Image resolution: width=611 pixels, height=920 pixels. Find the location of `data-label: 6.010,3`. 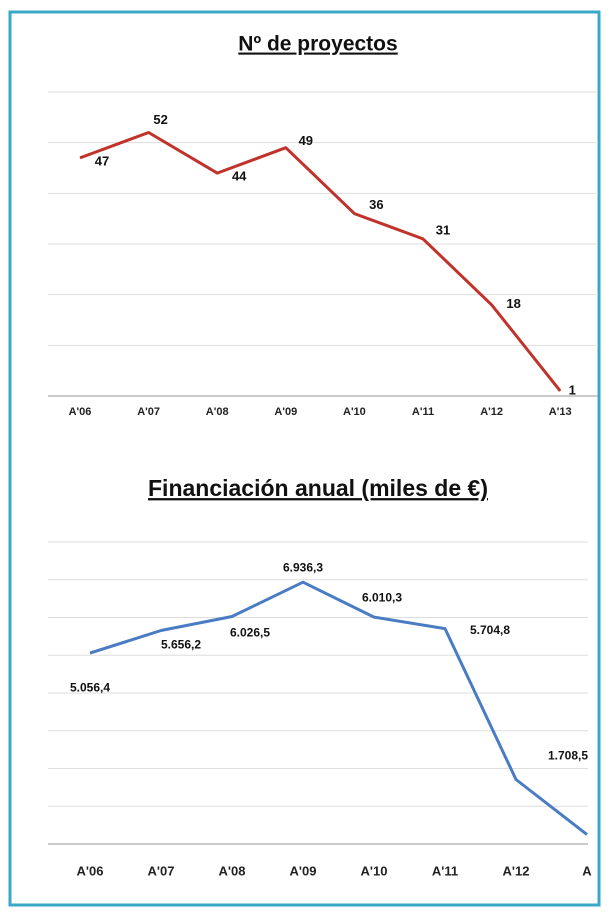

data-label: 6.010,3 is located at coordinates (382, 597).